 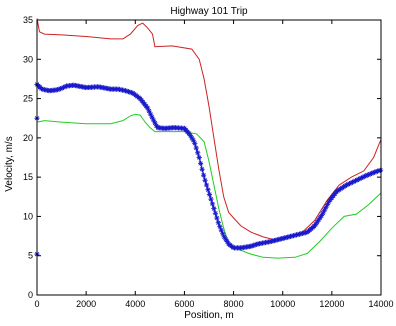 What do you see at coordinates (28, 99) in the screenshot?
I see `y-tick-label: 25` at bounding box center [28, 99].